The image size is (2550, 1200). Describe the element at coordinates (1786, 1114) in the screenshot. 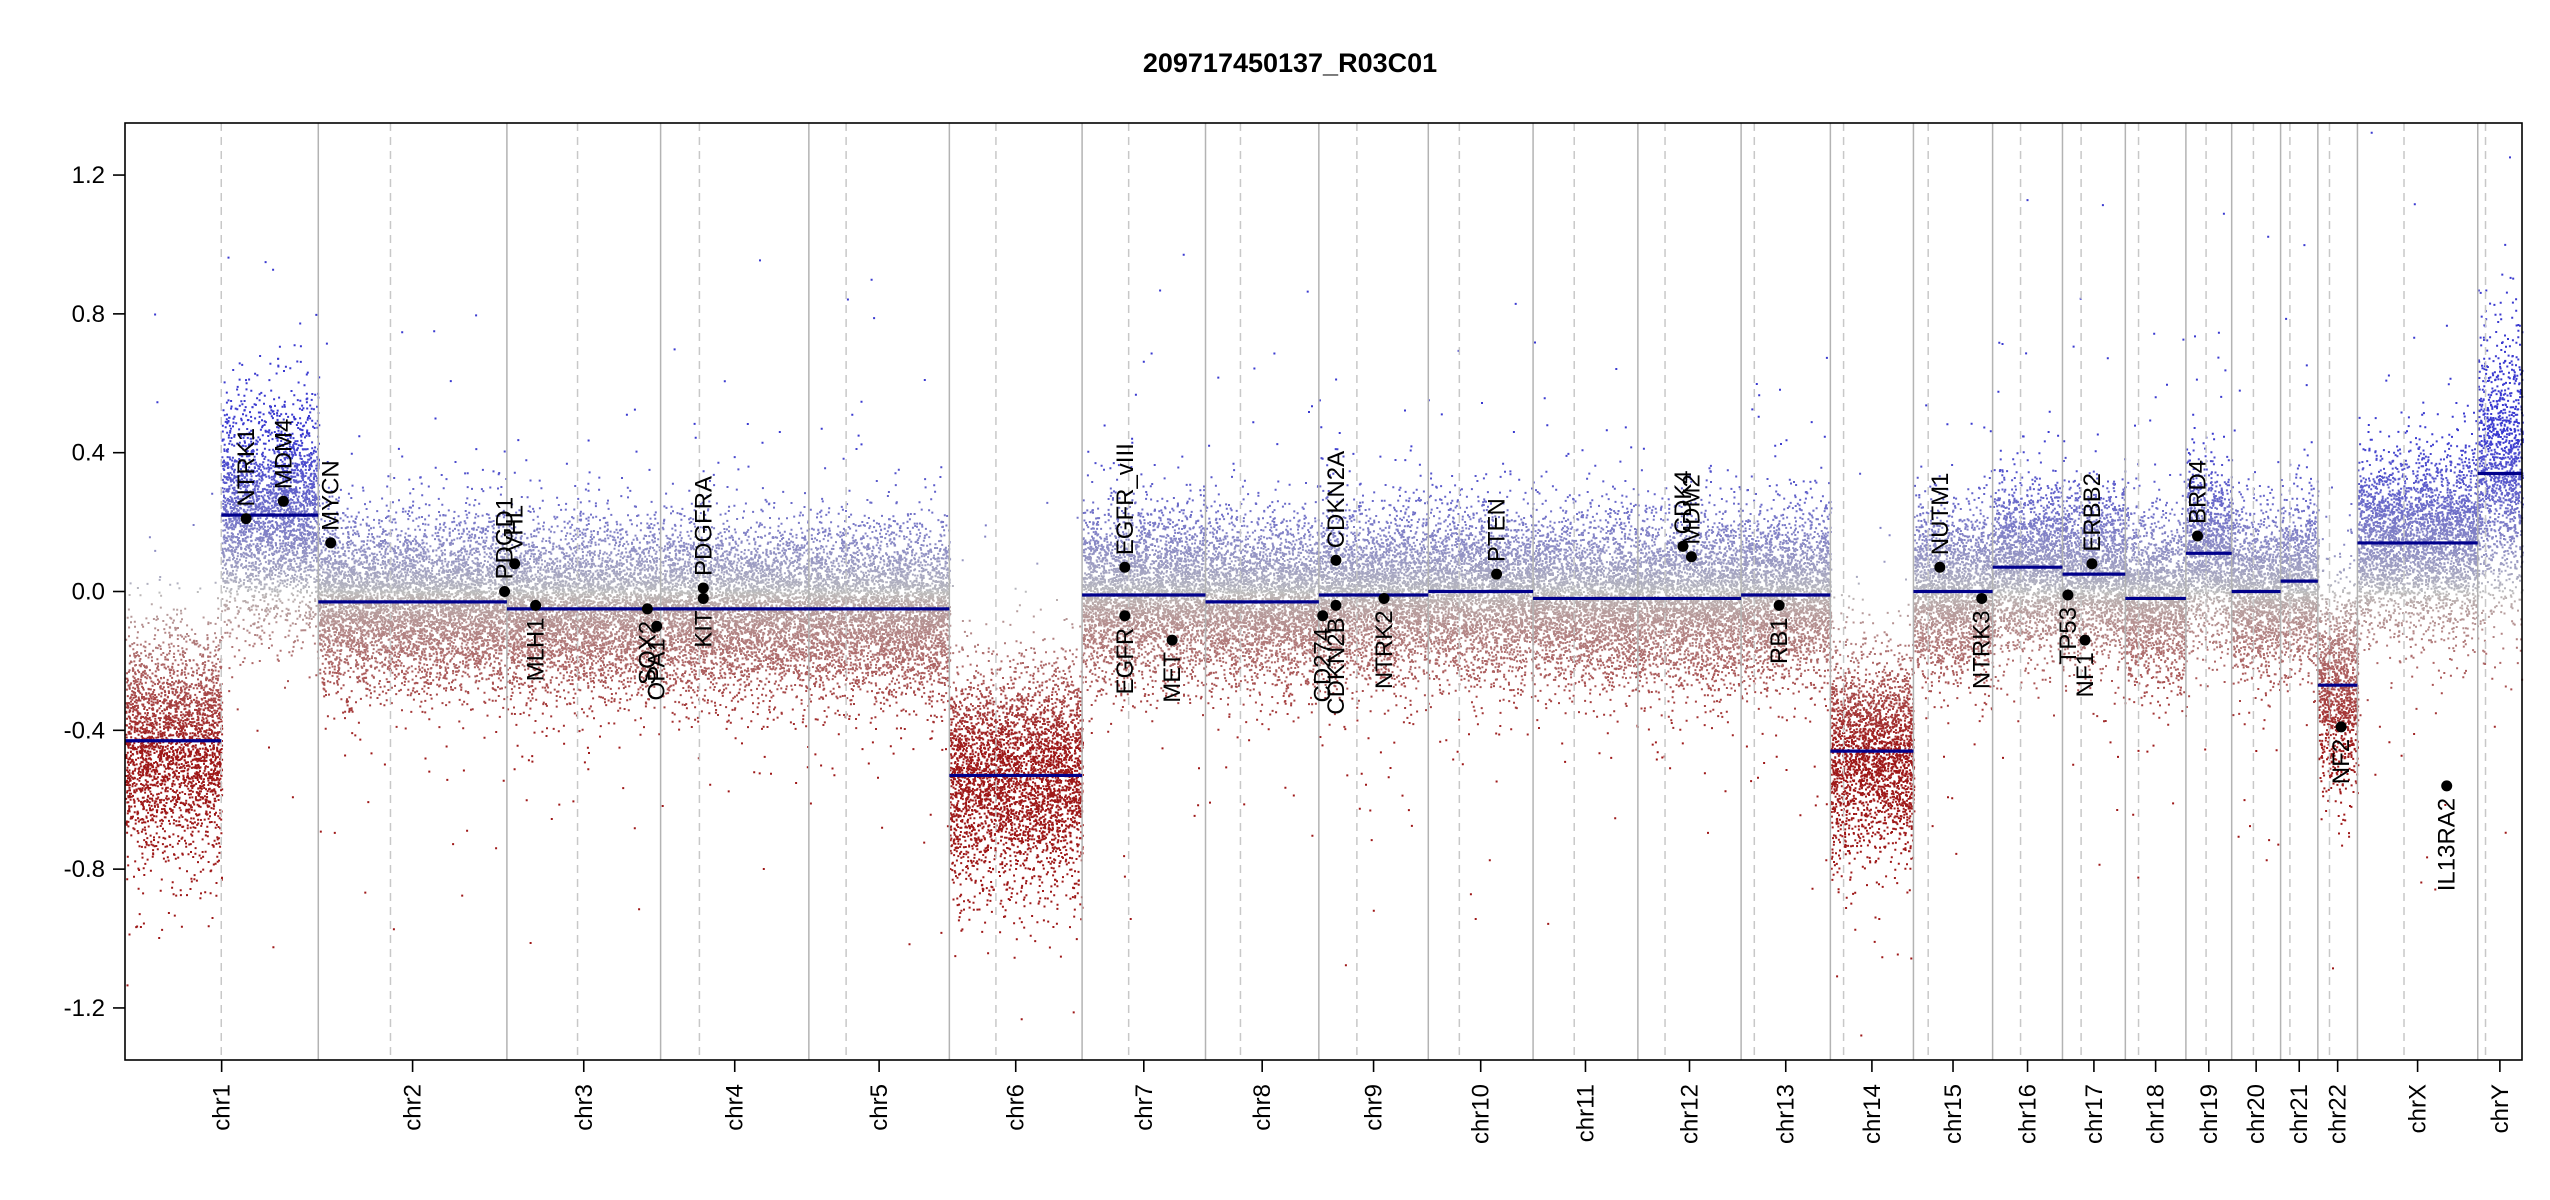

I see `x-tick-label: chr13` at that location.